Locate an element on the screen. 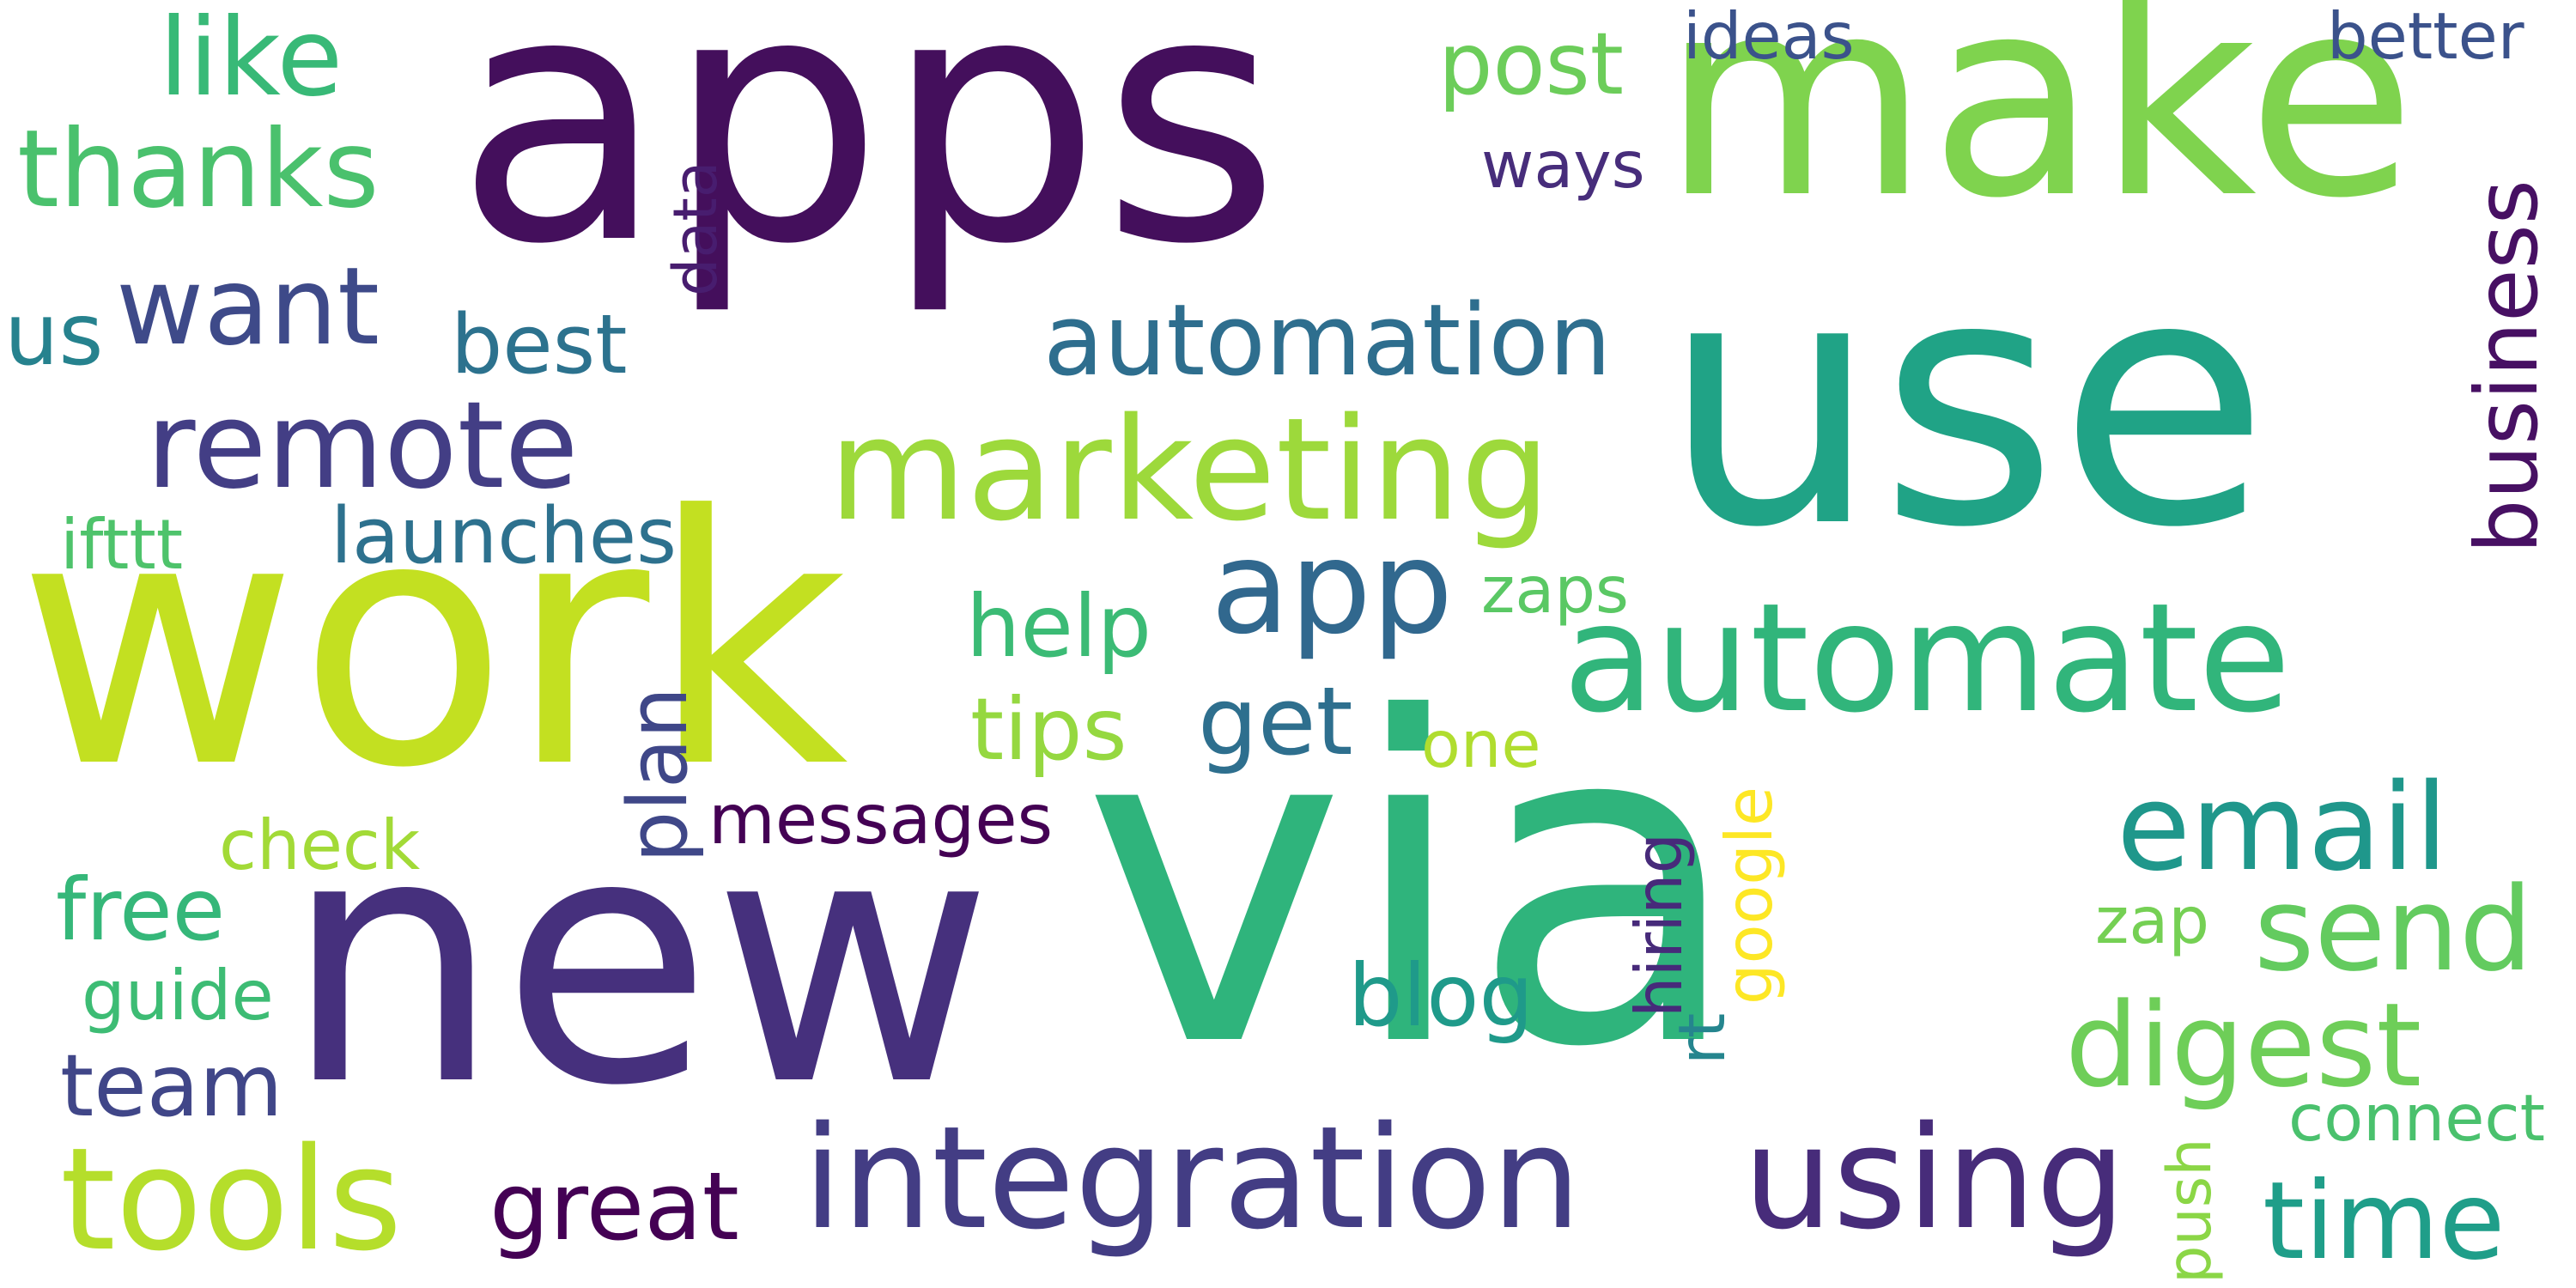 This screenshot has width=2576, height=1288. word-ifttt: ifttt is located at coordinates (122, 545).